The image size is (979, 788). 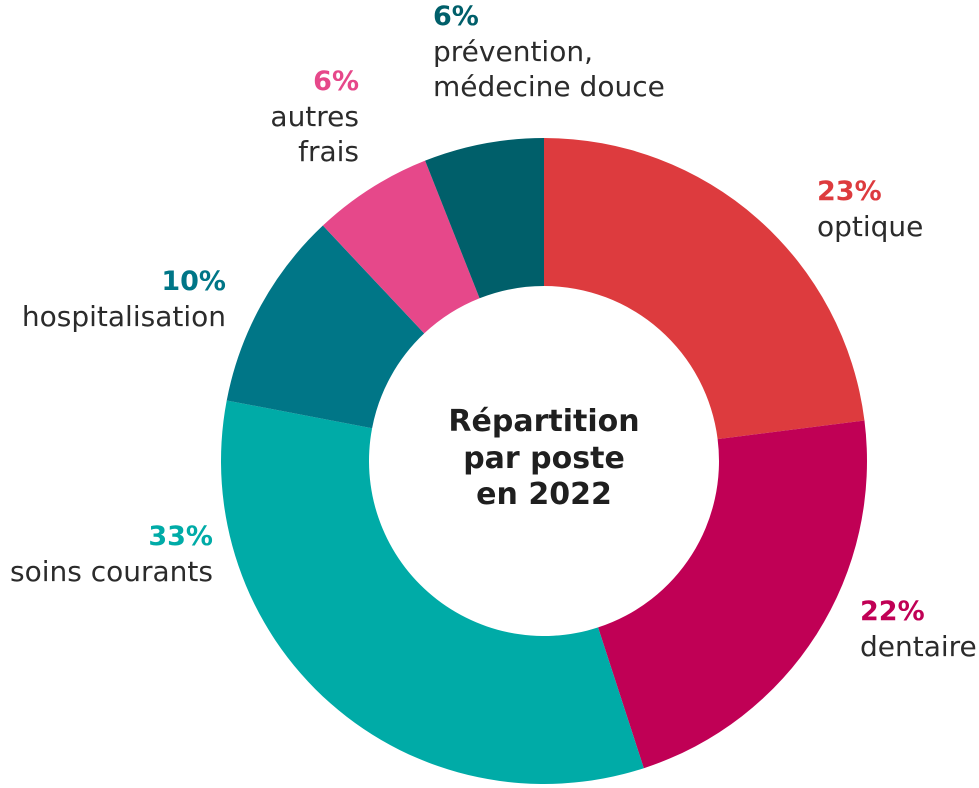 I want to click on category-label-dentaire: dentaire, so click(x=918, y=646).